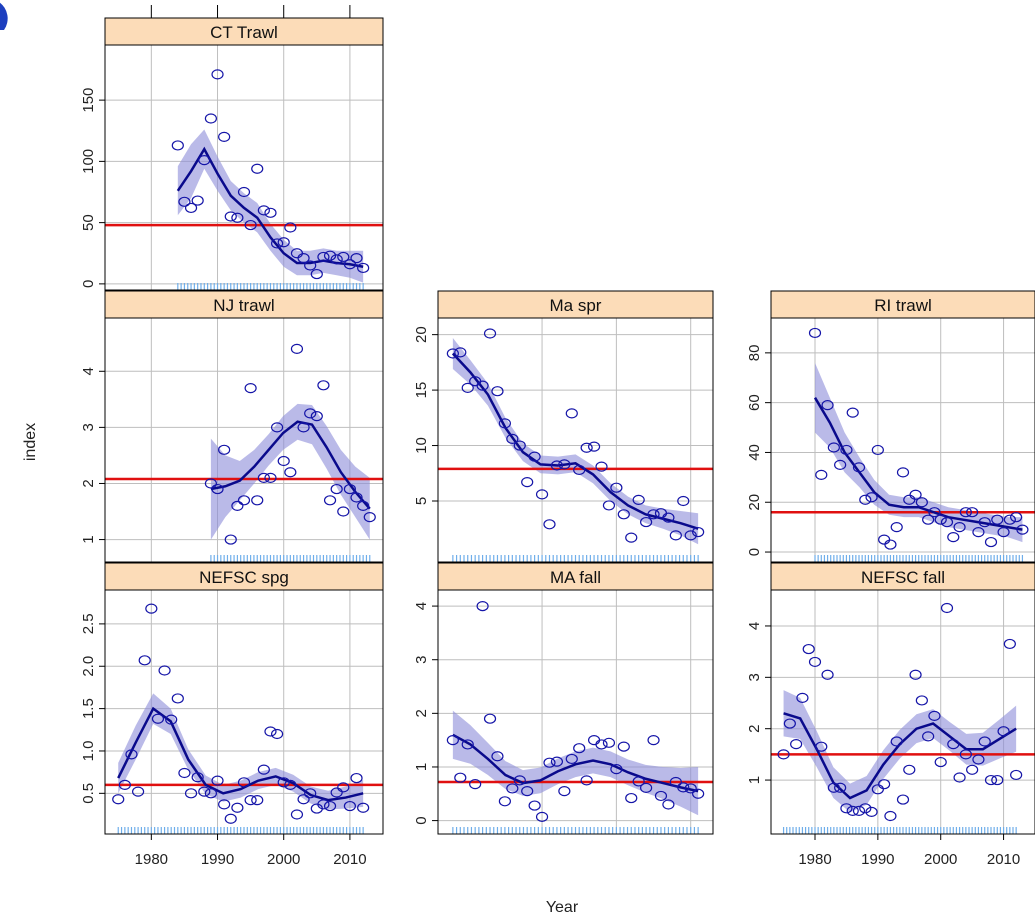 The image size is (1035, 924). I want to click on y-tick-label: 3, so click(754, 677).